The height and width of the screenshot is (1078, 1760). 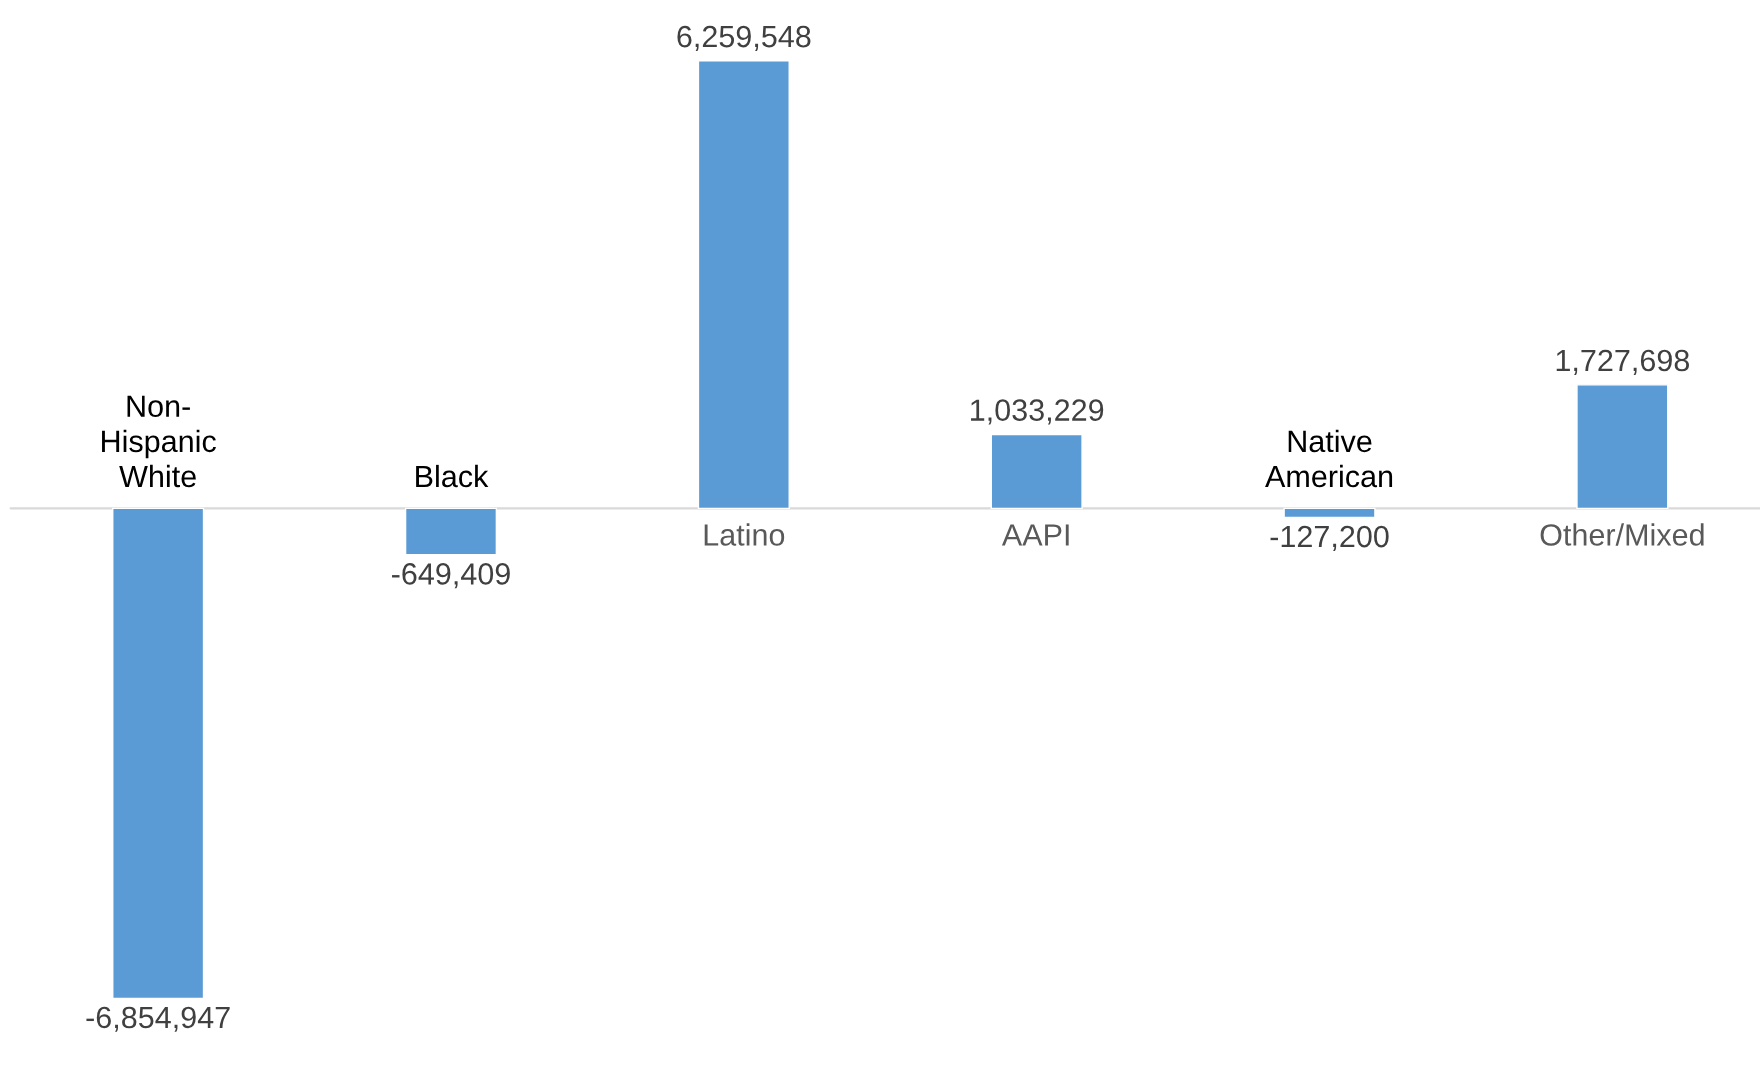 I want to click on data-label: -6,854,947, so click(x=158, y=1019).